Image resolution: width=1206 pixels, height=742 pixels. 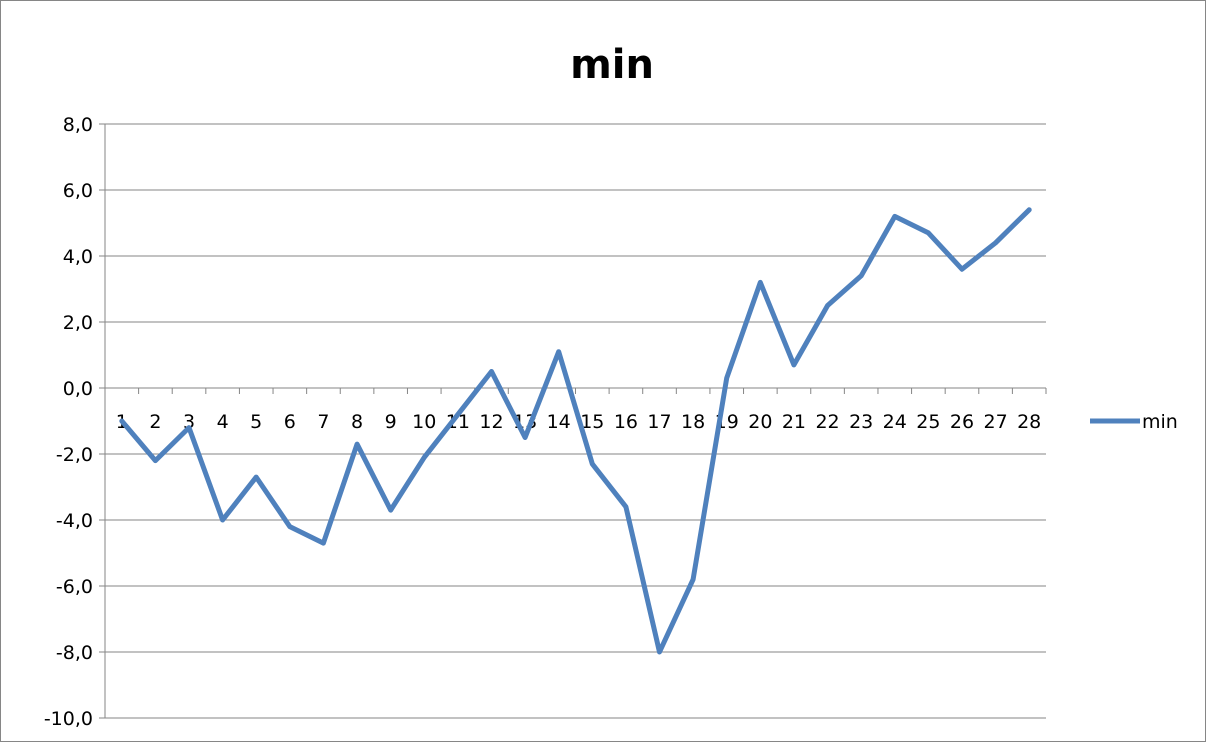 What do you see at coordinates (895, 422) in the screenshot?
I see `x-tick-label: 24` at bounding box center [895, 422].